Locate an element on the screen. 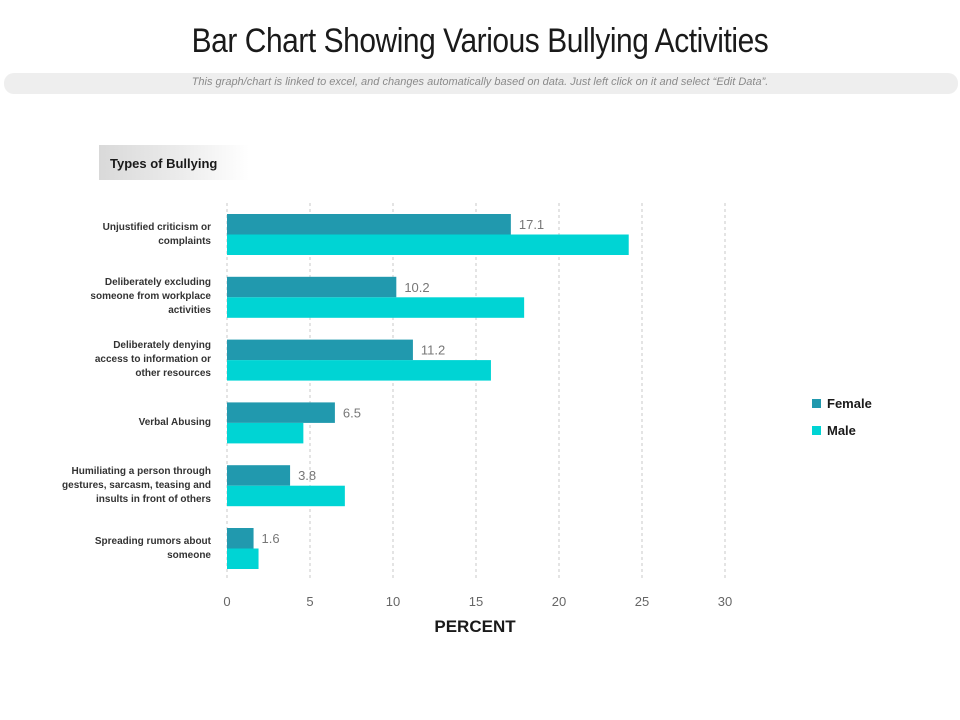  legend: Female Male is located at coordinates (842, 417).